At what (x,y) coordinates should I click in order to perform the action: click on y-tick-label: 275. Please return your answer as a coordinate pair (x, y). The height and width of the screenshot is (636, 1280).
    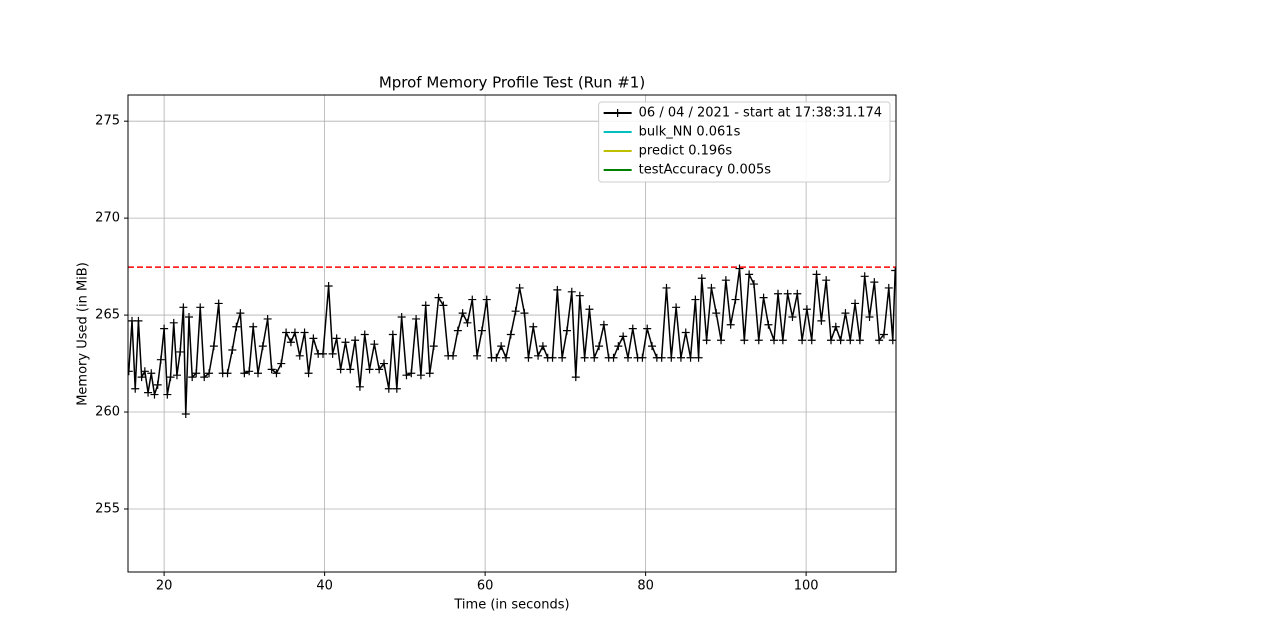
    Looking at the image, I should click on (107, 121).